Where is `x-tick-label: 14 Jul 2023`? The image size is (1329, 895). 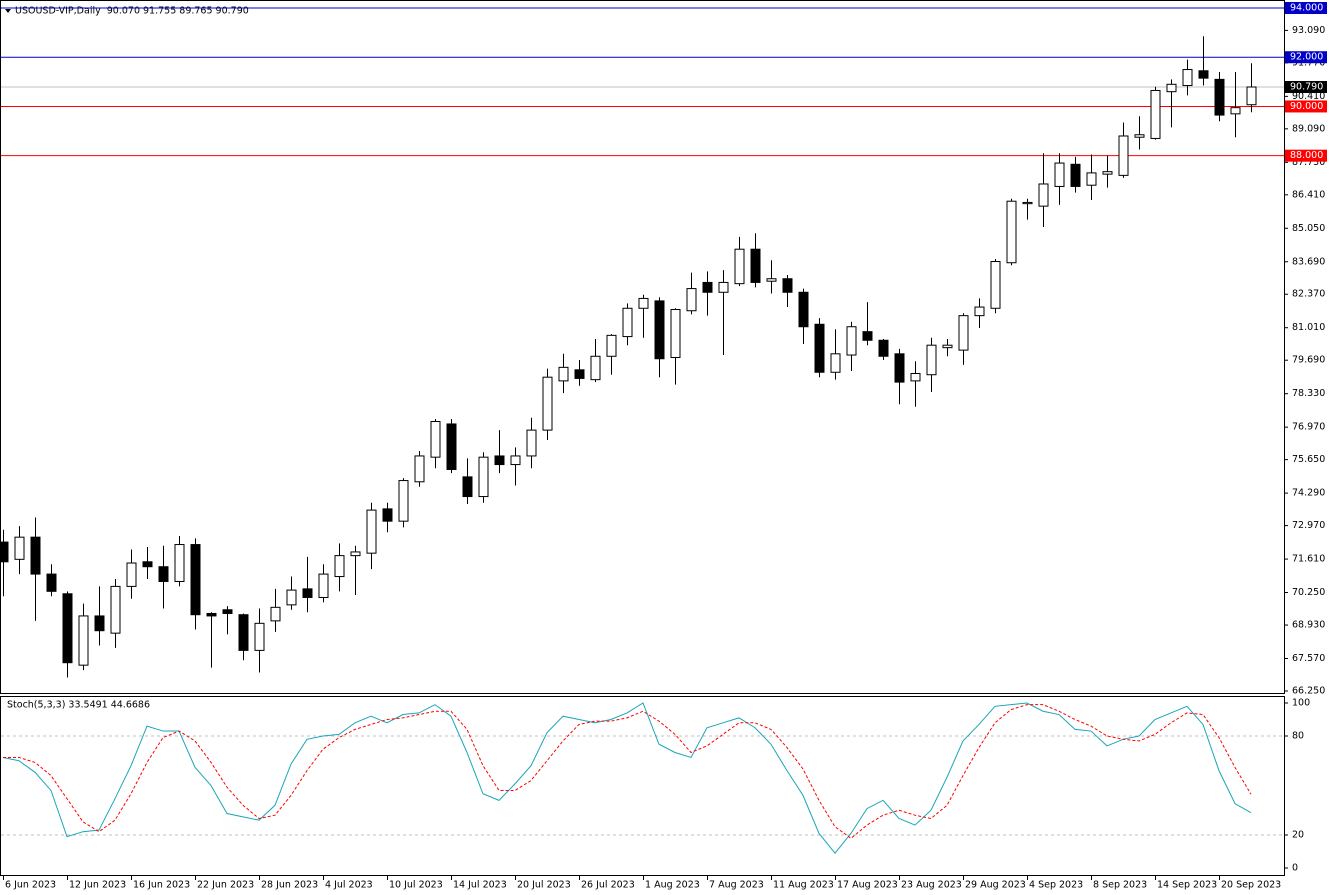 x-tick-label: 14 Jul 2023 is located at coordinates (480, 885).